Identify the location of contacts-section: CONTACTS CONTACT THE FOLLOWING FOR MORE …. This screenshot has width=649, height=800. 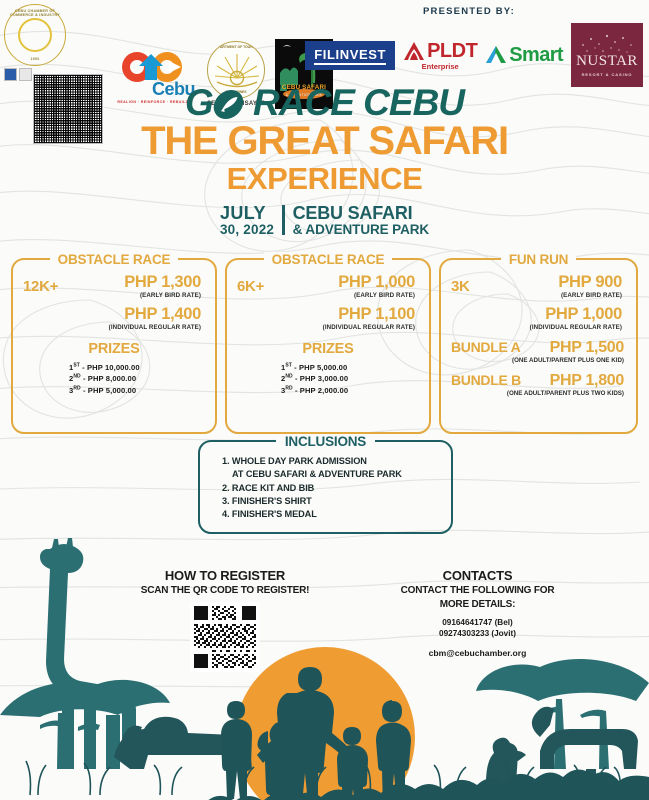
(477, 613).